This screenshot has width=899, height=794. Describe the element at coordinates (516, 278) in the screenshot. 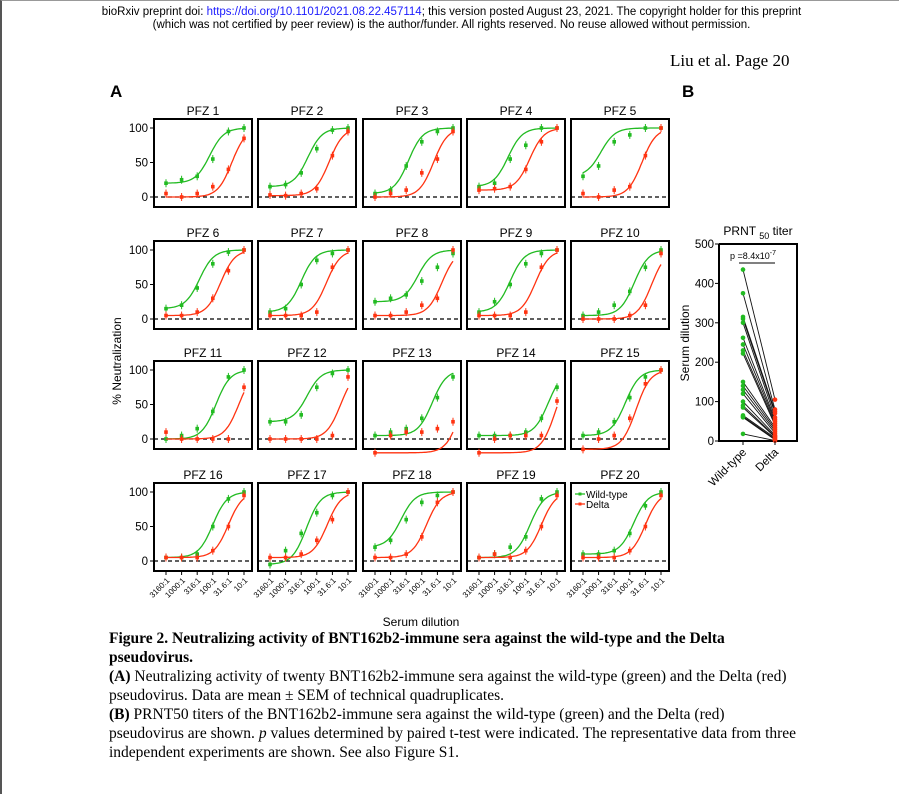

I see `neutralization-panel: PFZ 9` at that location.